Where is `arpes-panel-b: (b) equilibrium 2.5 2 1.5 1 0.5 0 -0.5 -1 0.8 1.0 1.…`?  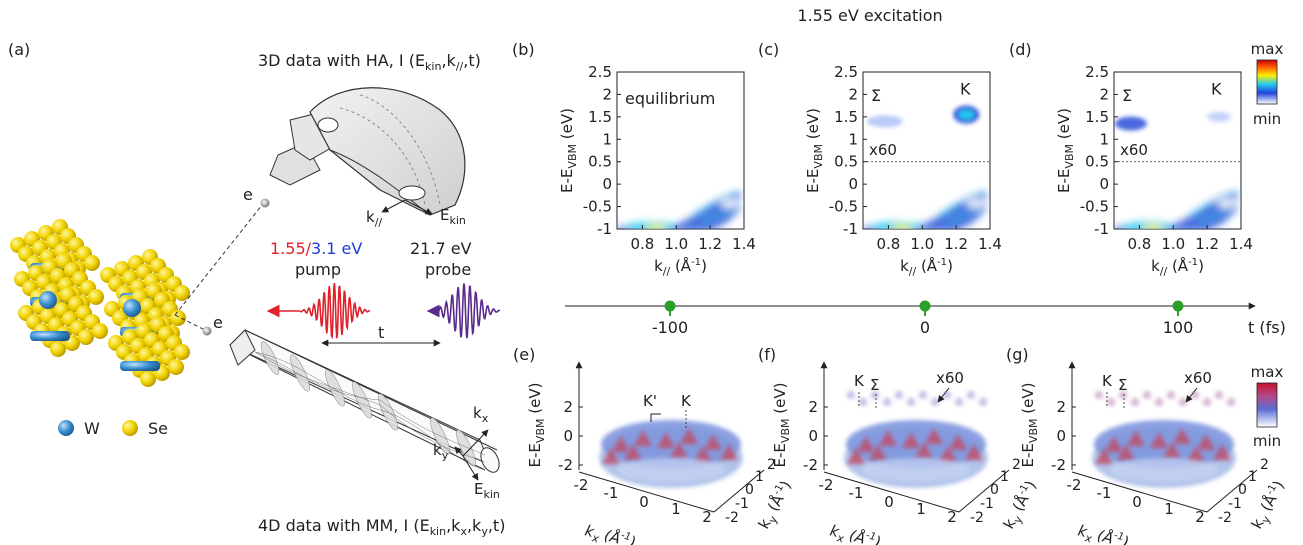 arpes-panel-b: (b) equilibrium 2.5 2 1.5 1 0.5 0 -0.5 -1 0.8 1.0 1.… is located at coordinates (634, 159).